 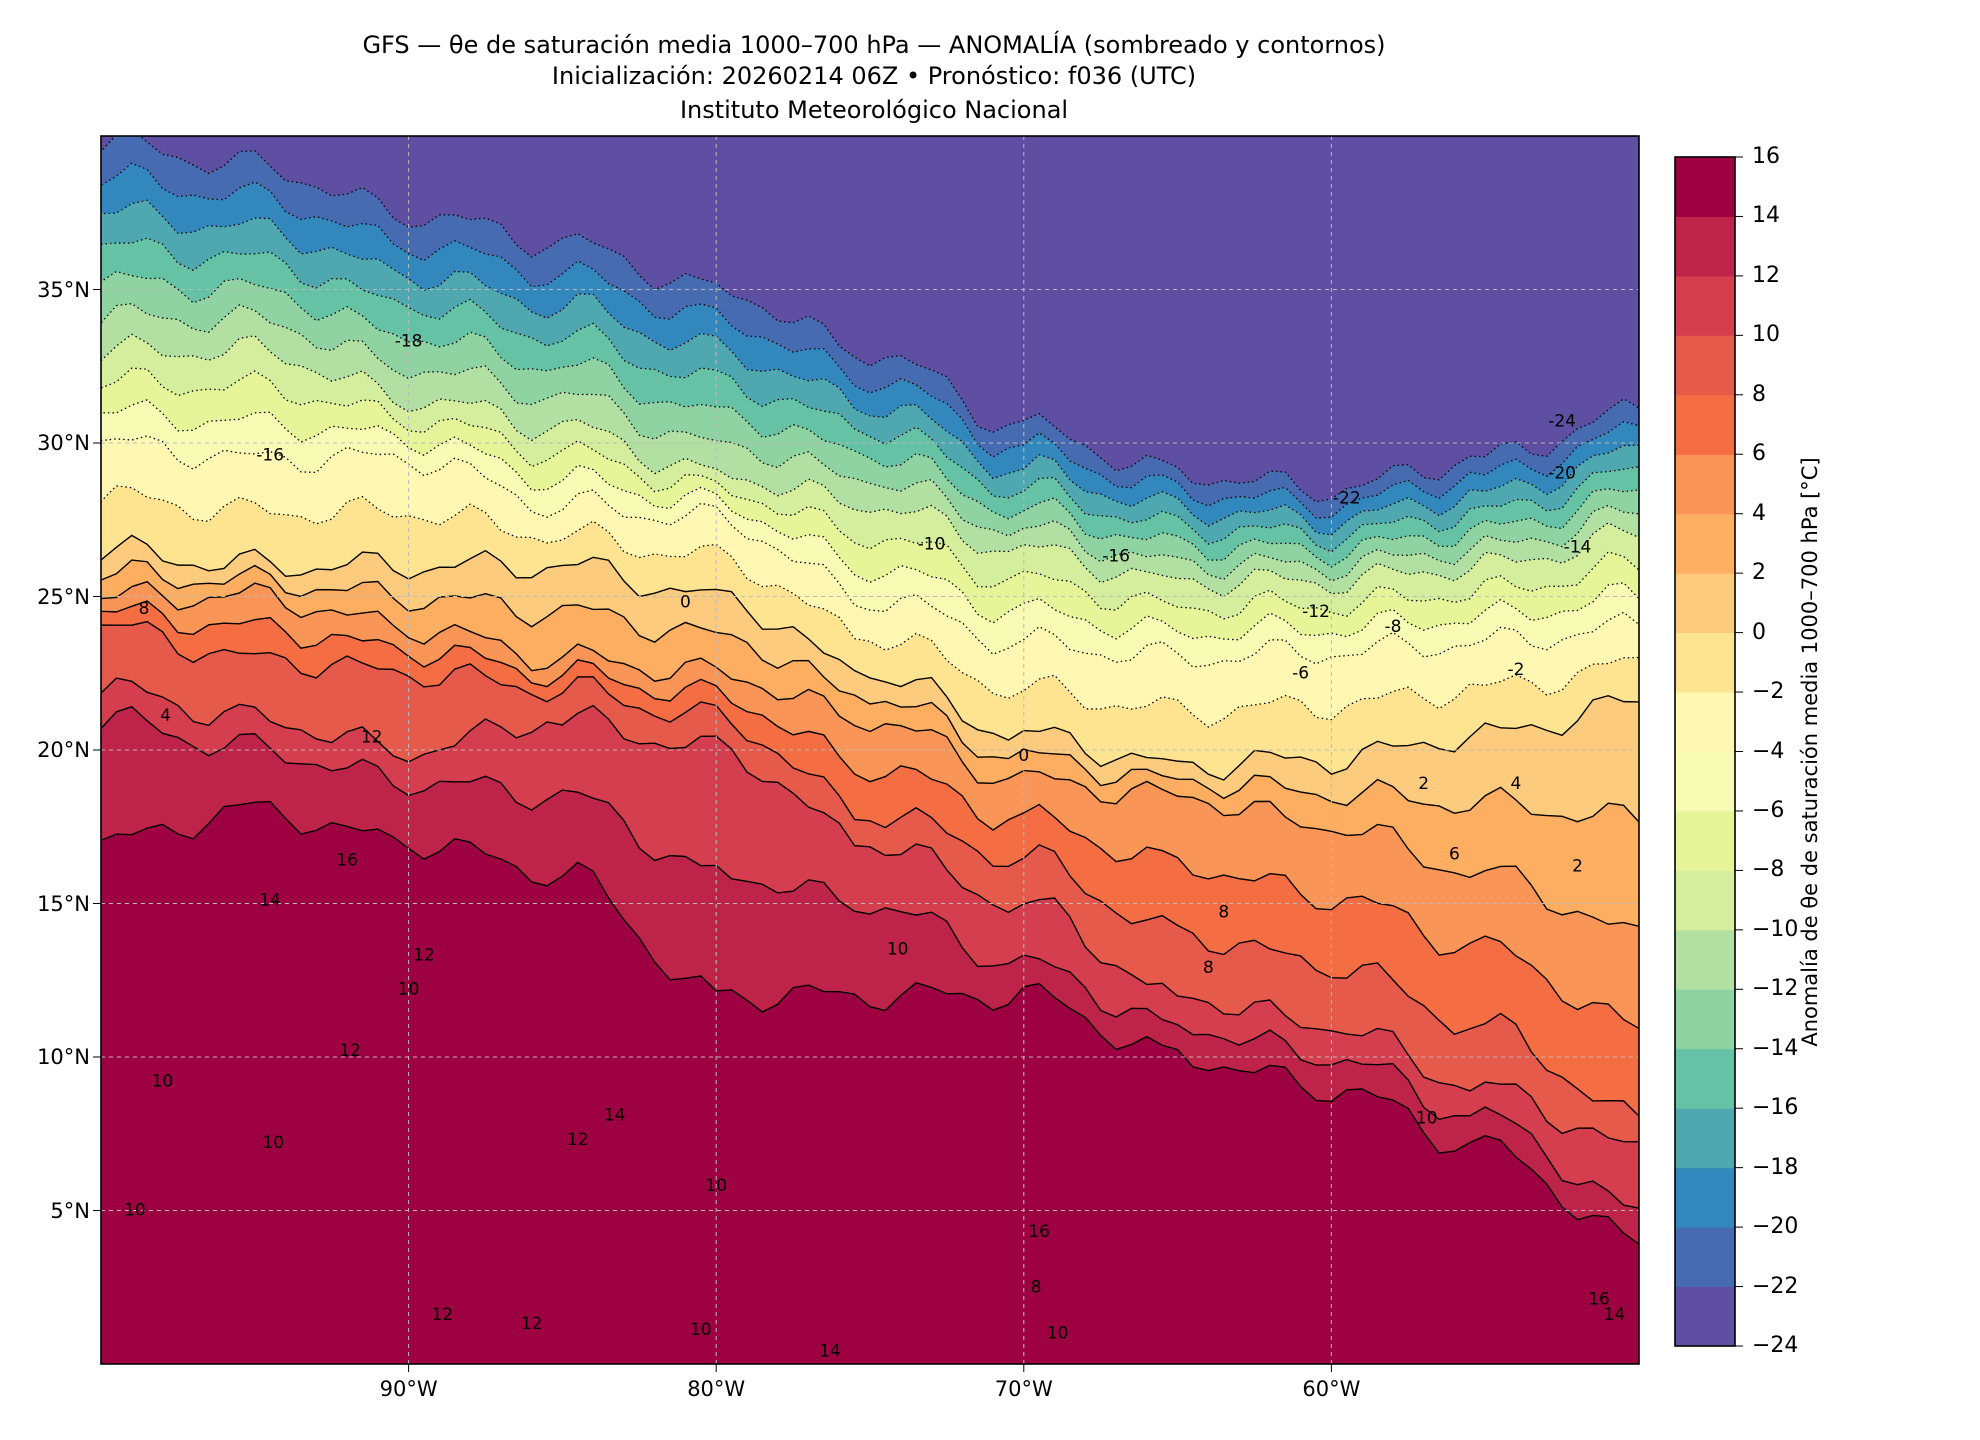 What do you see at coordinates (63, 289) in the screenshot?
I see `y-tick-label: 35°N` at bounding box center [63, 289].